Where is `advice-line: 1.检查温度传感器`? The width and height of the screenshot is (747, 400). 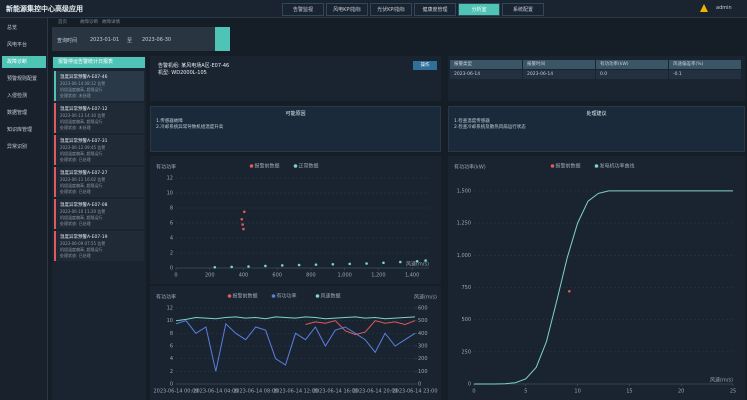 advice-line: 1.检查温度传感器 is located at coordinates (472, 121).